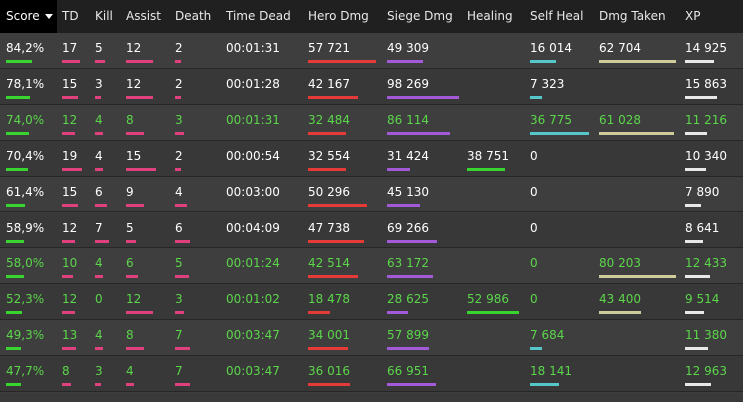 The width and height of the screenshot is (743, 402). What do you see at coordinates (371, 230) in the screenshot?
I see `table-row: 58,9% 12 7 5 6 00:04:09 47 738 69 266 0 8 641` at bounding box center [371, 230].